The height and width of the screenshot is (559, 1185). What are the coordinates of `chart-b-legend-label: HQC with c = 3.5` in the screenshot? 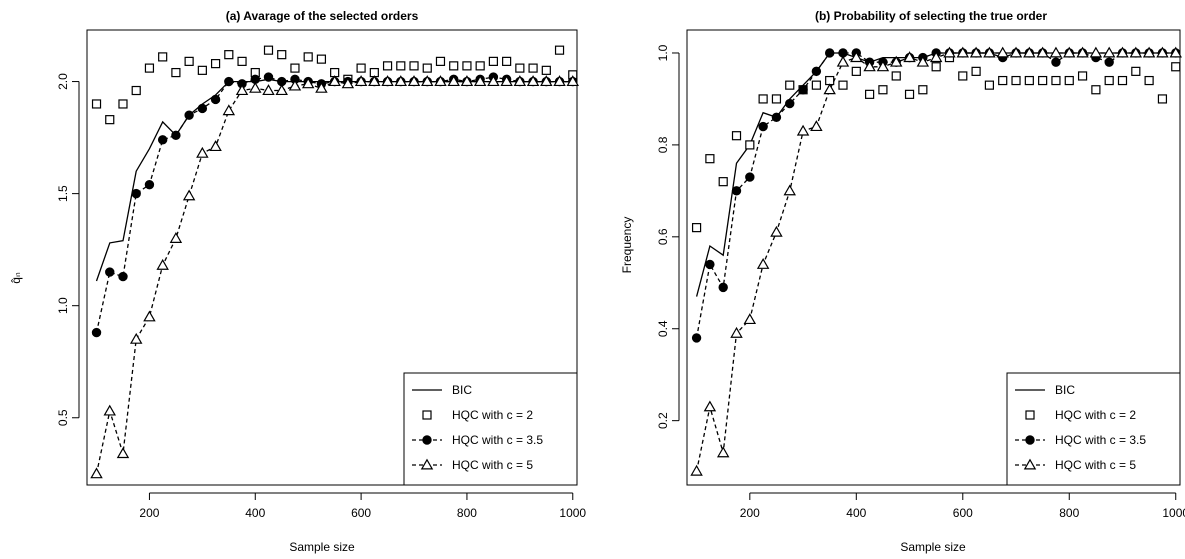 It's located at (1100, 440).